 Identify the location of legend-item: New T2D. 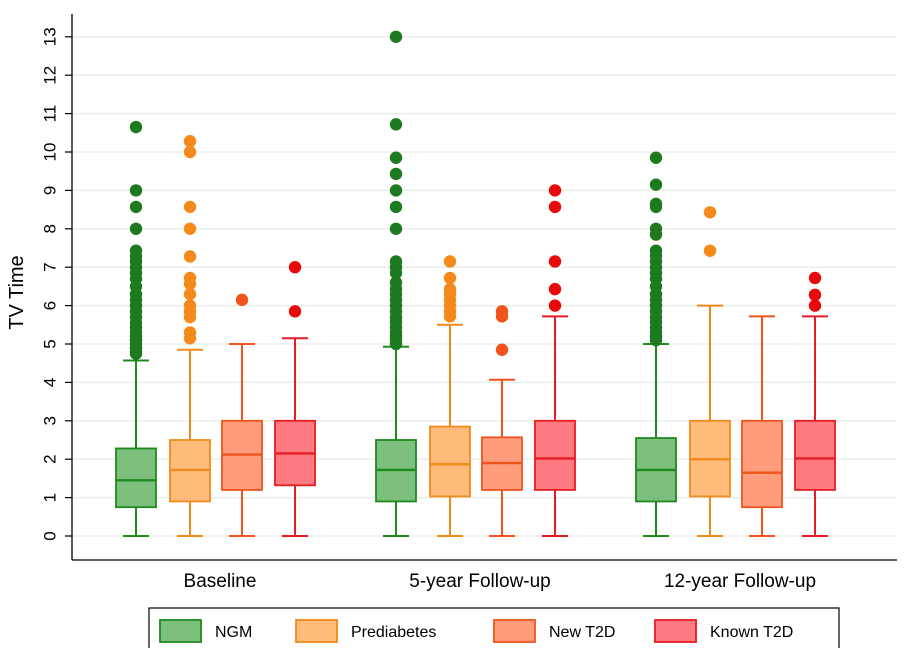
(554, 631).